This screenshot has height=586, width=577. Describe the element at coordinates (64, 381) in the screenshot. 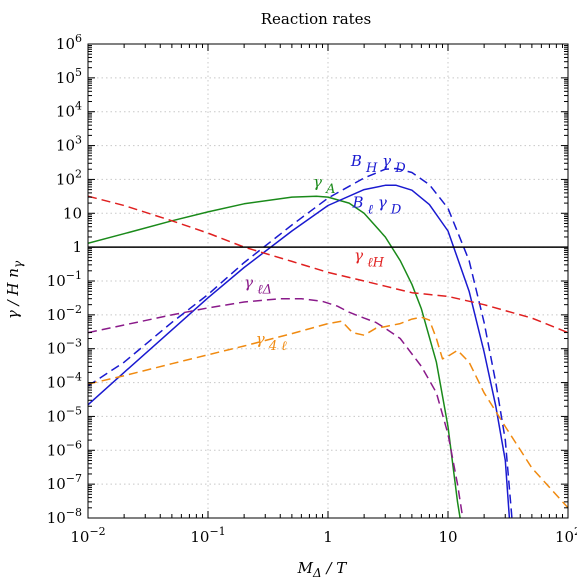

I see `y-tick-label: 10⁻⁴` at that location.